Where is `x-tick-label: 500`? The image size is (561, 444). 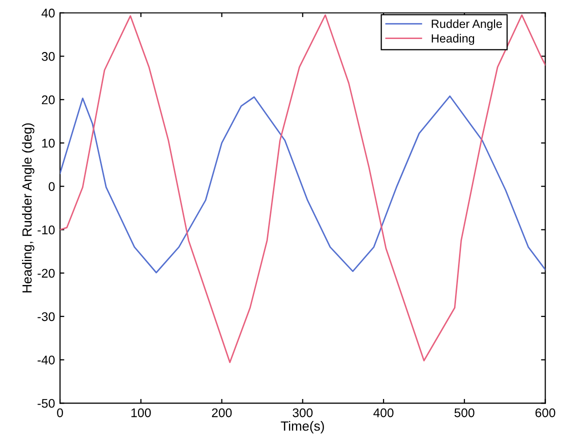 x-tick-label: 500 is located at coordinates (464, 413).